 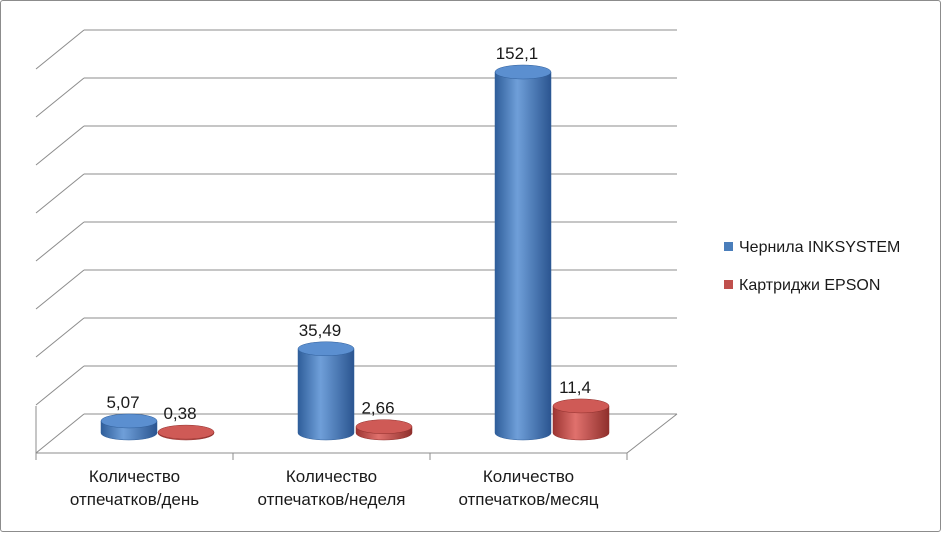 I want to click on data-label: 5,07, so click(x=122, y=402).